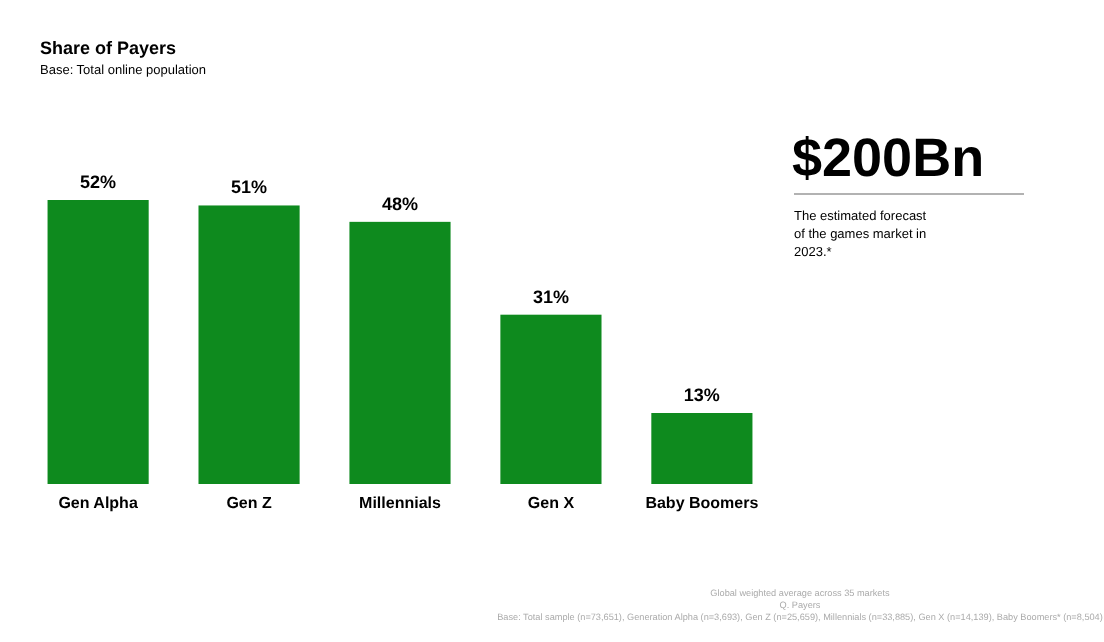  What do you see at coordinates (550, 296) in the screenshot?
I see `data-label: 31%` at bounding box center [550, 296].